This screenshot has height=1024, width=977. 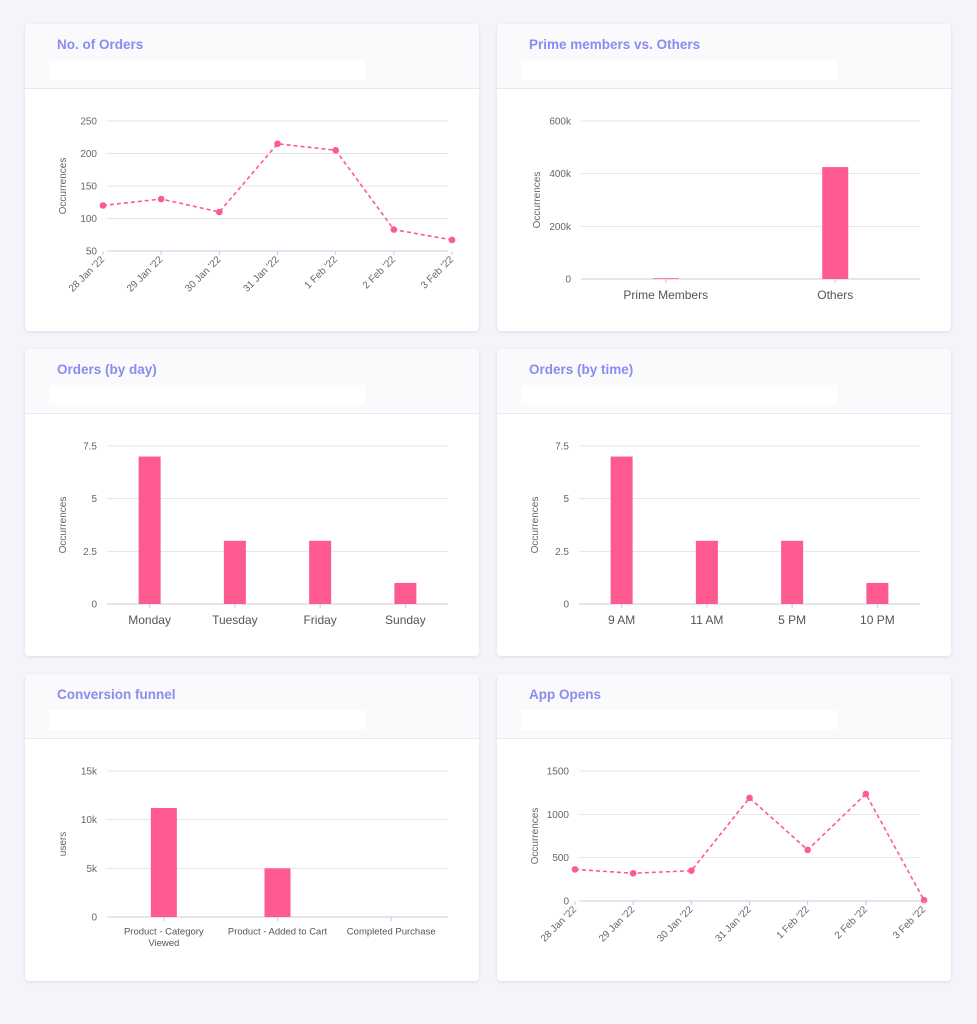 I want to click on series-line, so click(x=749, y=846).